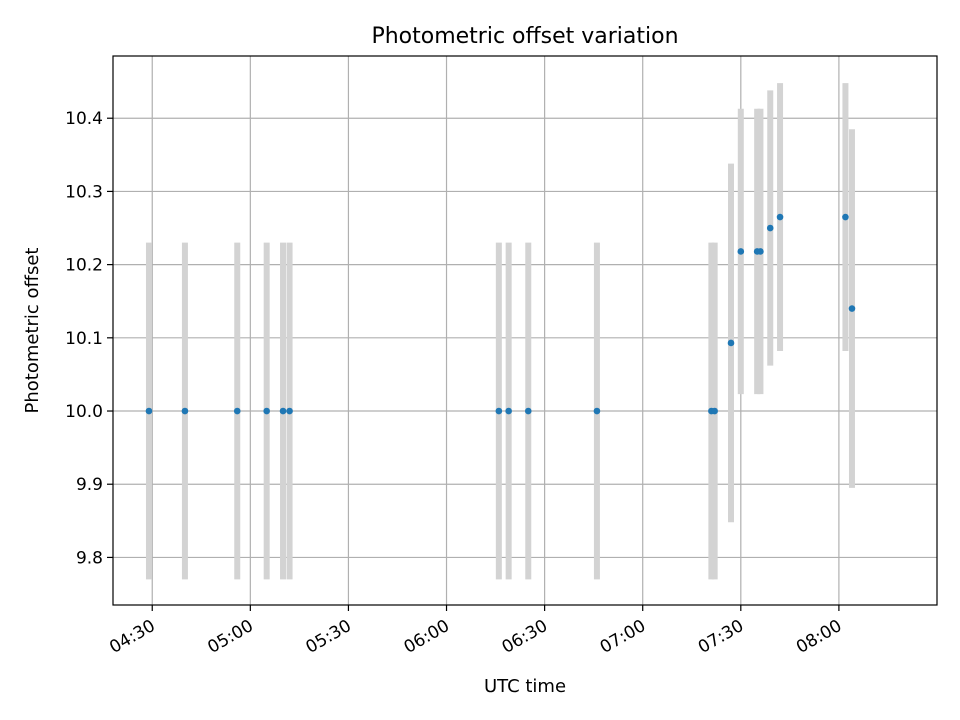  What do you see at coordinates (525, 686) in the screenshot?
I see `x-axis-label: UTC time` at bounding box center [525, 686].